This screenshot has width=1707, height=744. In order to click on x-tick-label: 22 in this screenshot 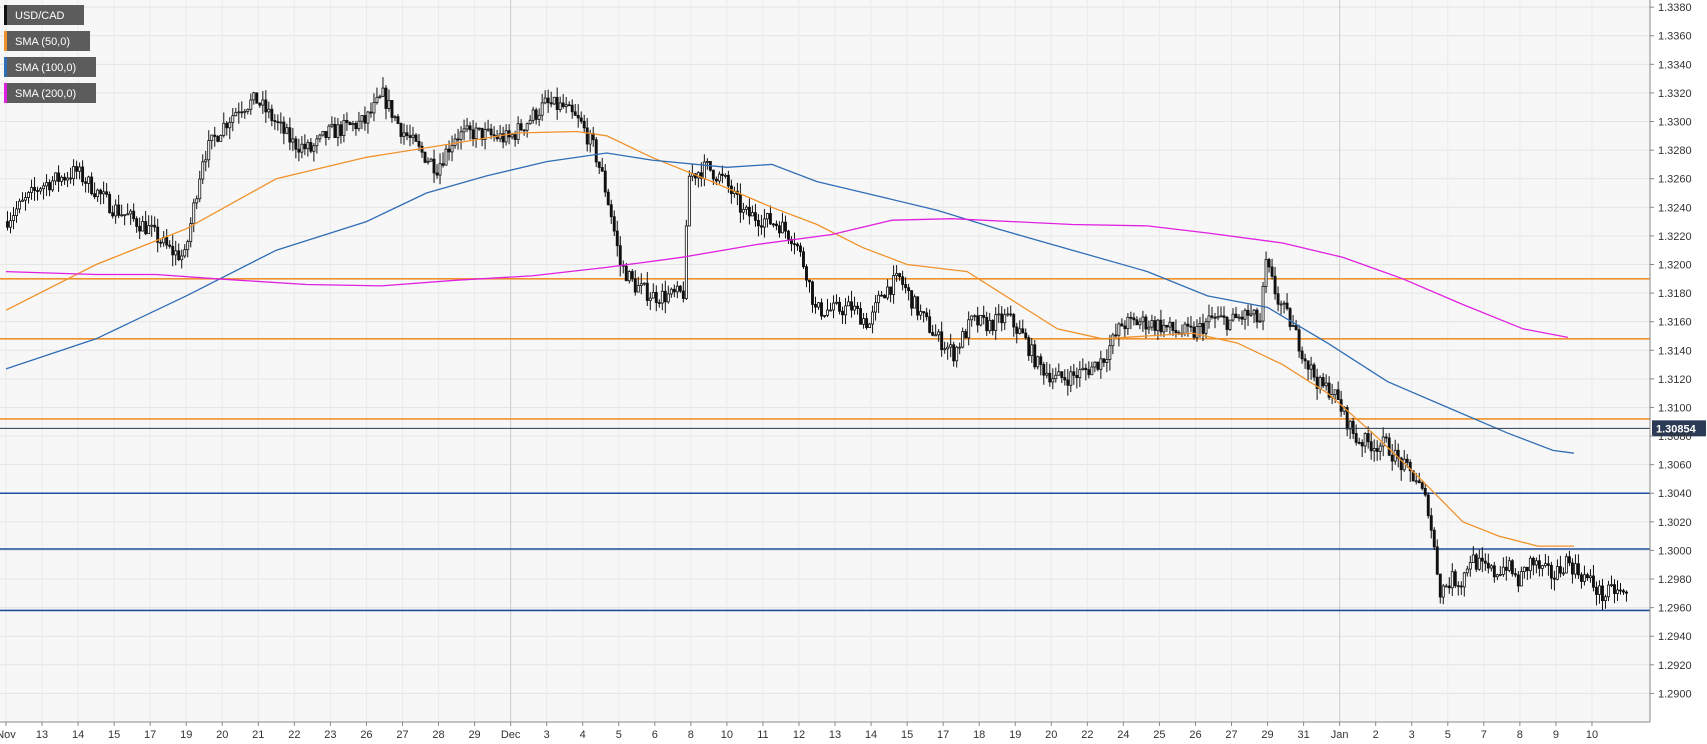, I will do `click(1087, 735)`.